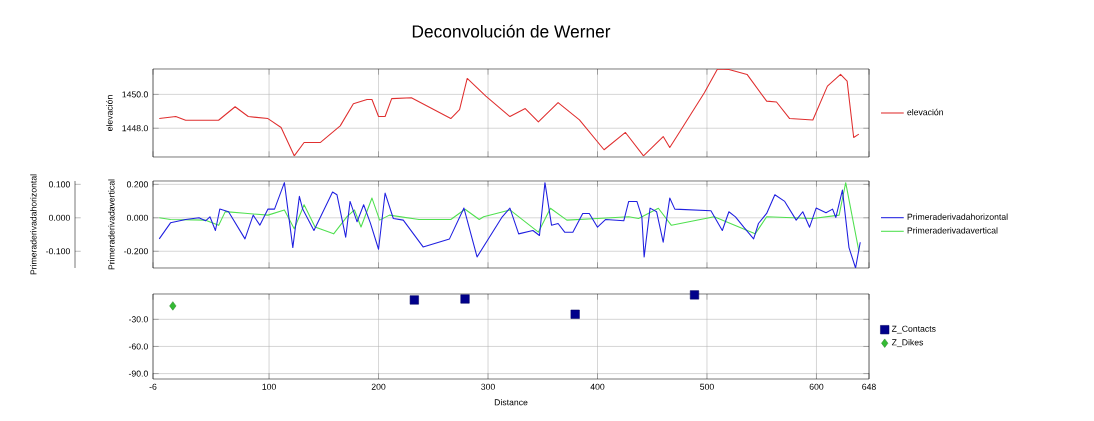 The height and width of the screenshot is (421, 1094). What do you see at coordinates (957, 216) in the screenshot?
I see `legend-label: Primeraderivadahorizontal` at bounding box center [957, 216].